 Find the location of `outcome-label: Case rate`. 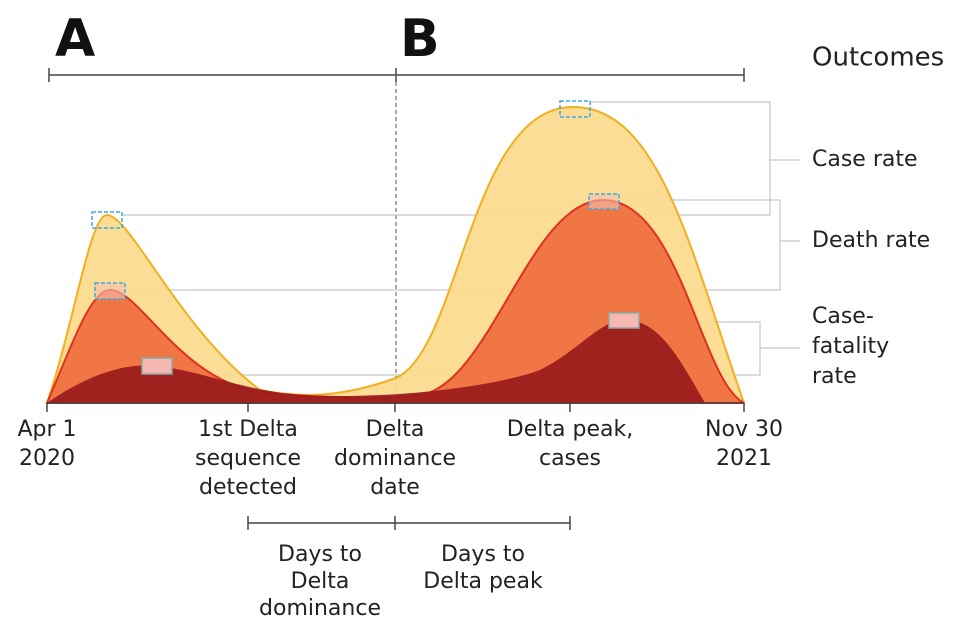

outcome-label: Case rate is located at coordinates (865, 159).